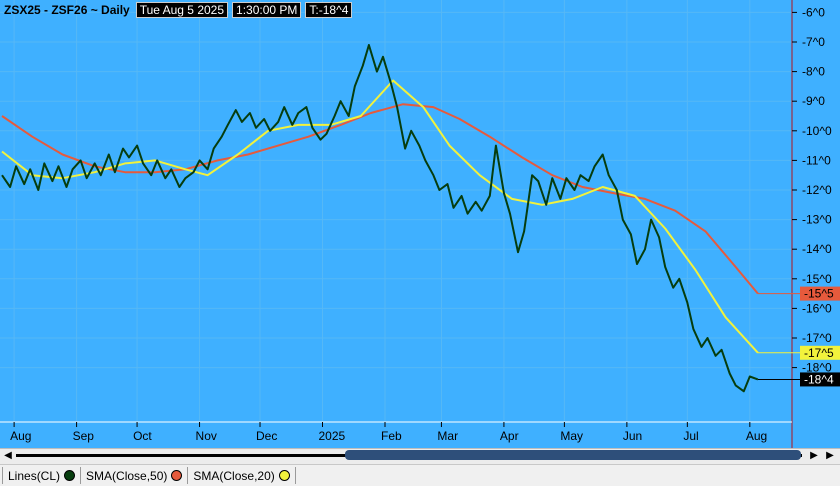  I want to click on last-value-labels: -15^5 -17^5 -18^4, so click(798, 336).